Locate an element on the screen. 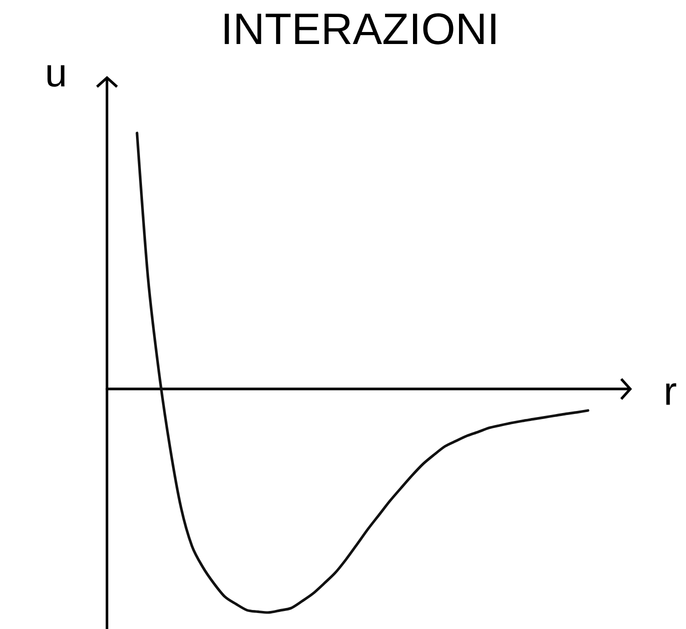  chart-title: INTERAZIONI is located at coordinates (360, 28).